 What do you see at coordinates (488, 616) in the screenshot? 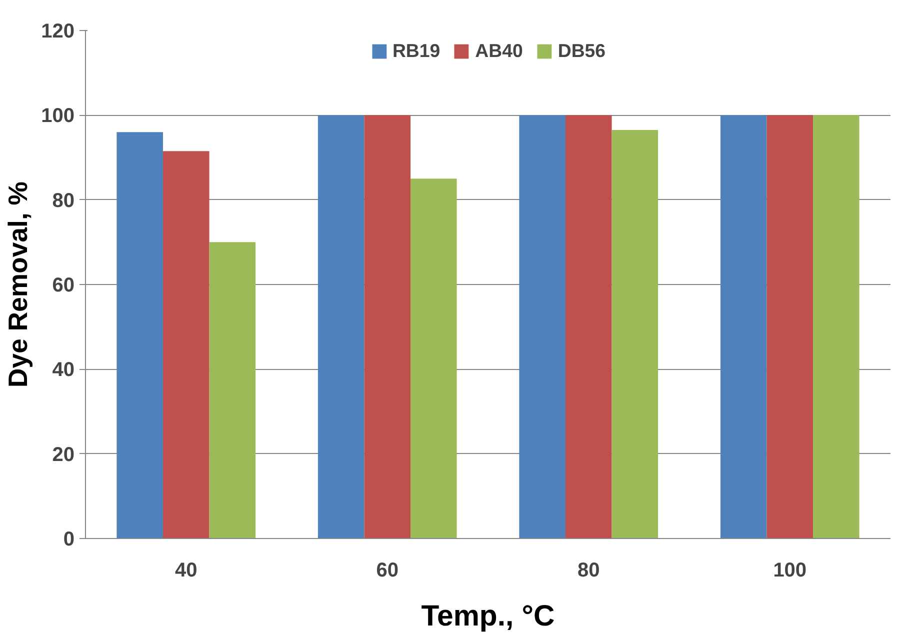
I see `x-axis-title: Temp., °C` at bounding box center [488, 616].